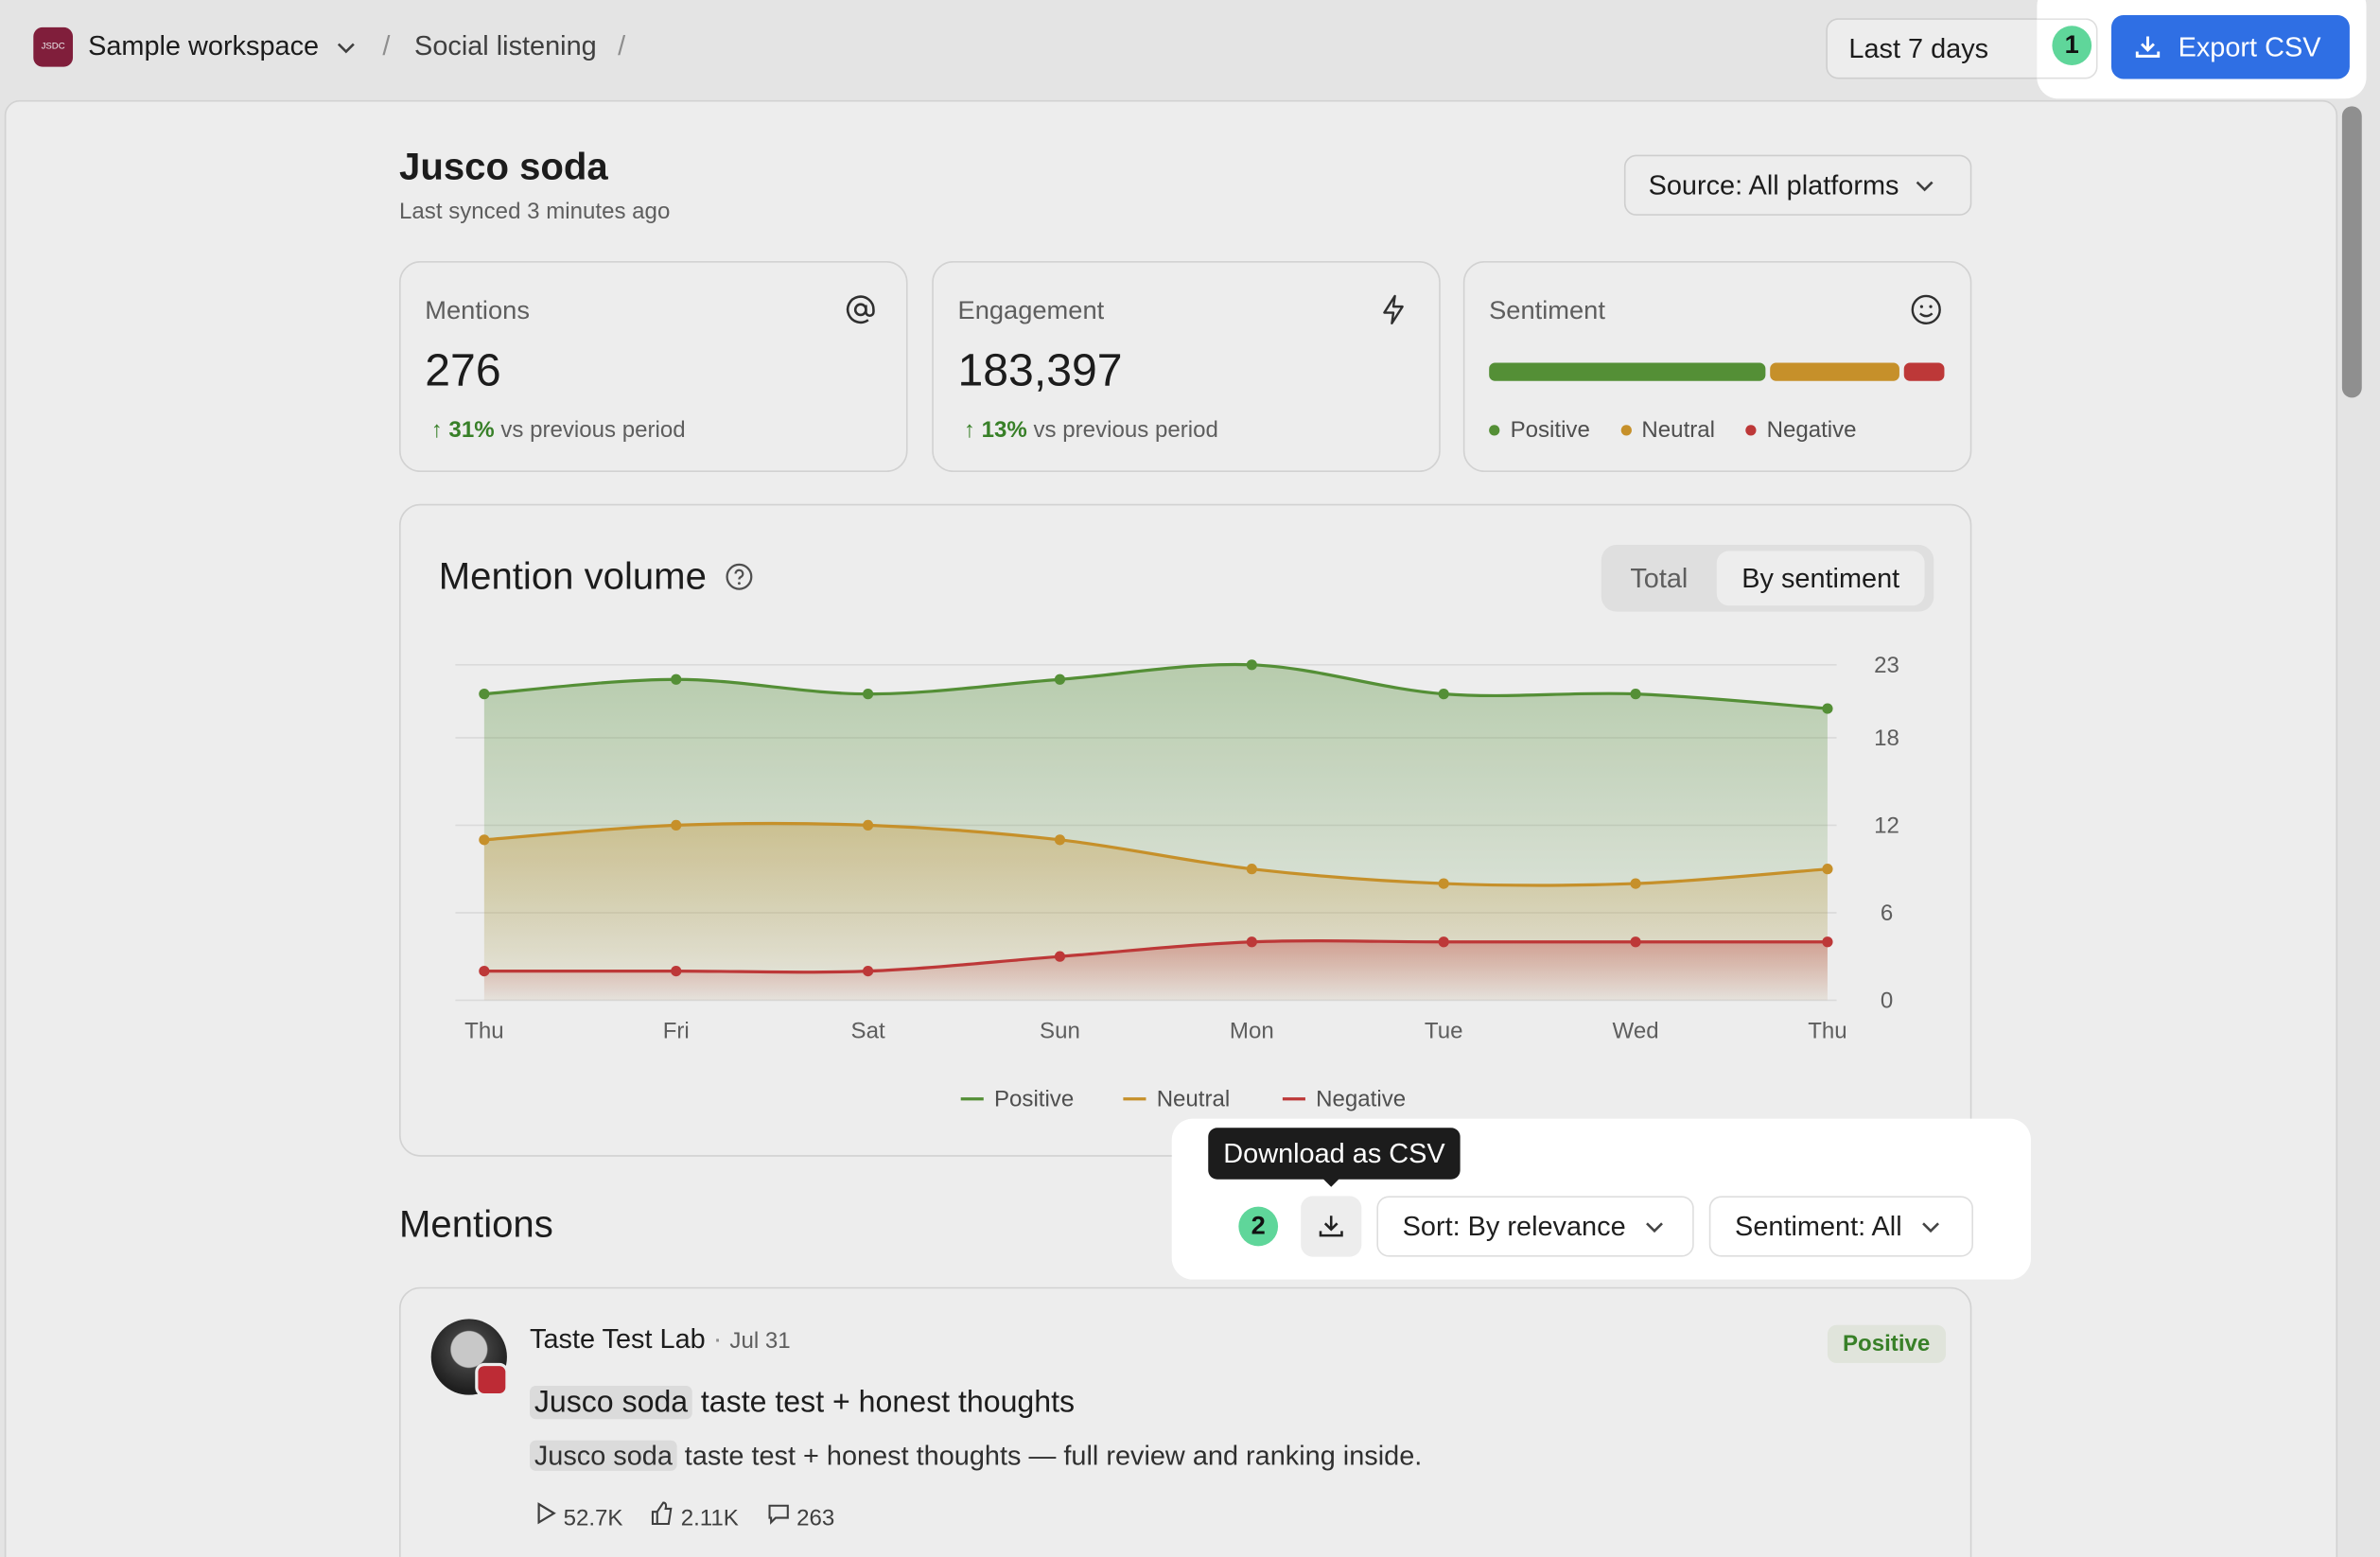 This screenshot has height=1557, width=2380. I want to click on y-tick-label: 12, so click(1886, 825).